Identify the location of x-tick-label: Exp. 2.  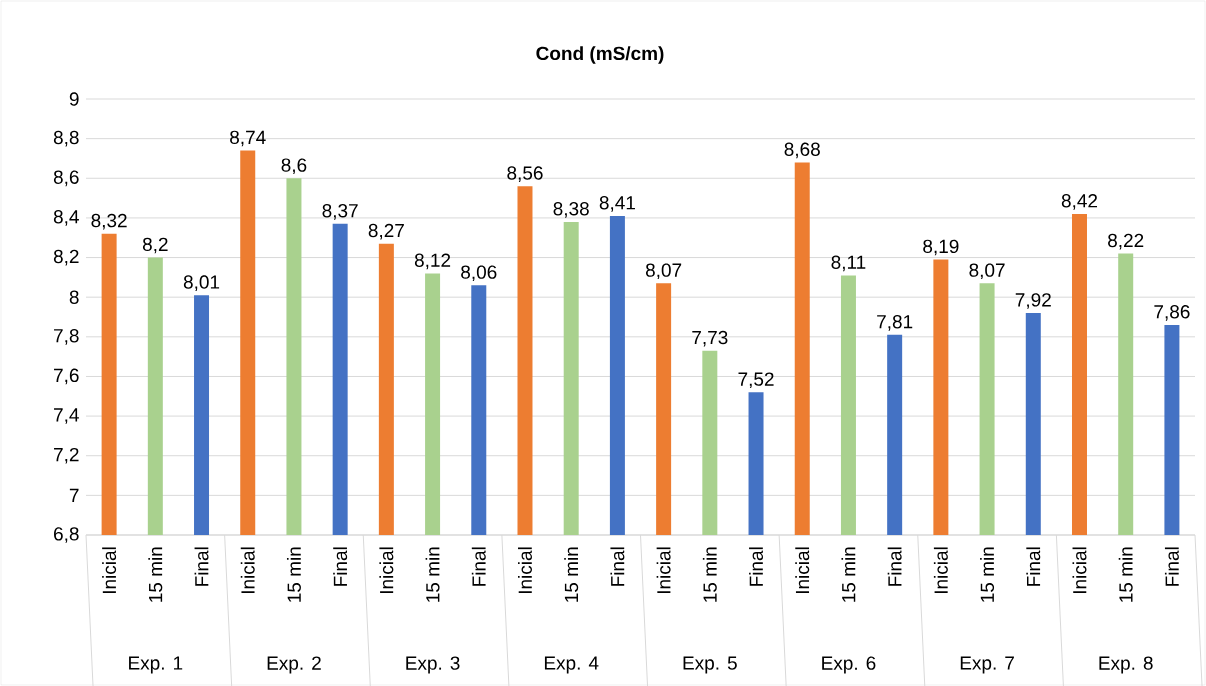
(294, 665).